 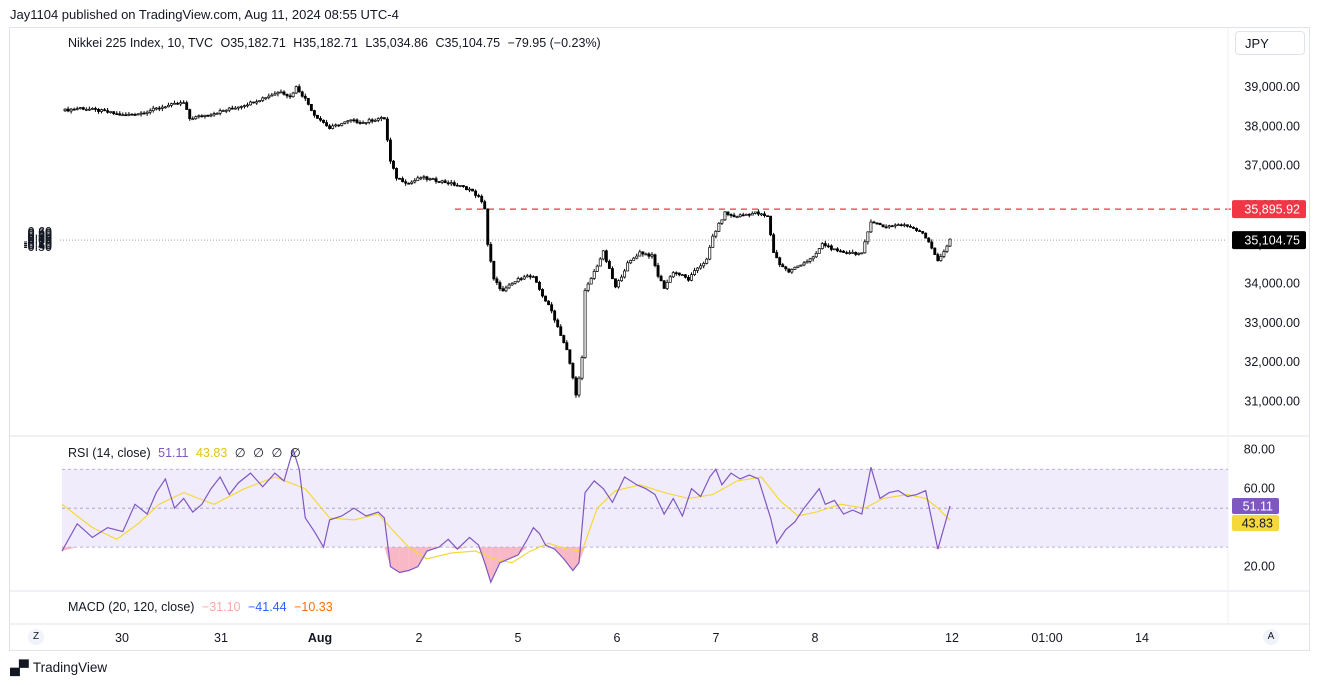 What do you see at coordinates (1272, 284) in the screenshot?
I see `price-tick-label: 34,000.00` at bounding box center [1272, 284].